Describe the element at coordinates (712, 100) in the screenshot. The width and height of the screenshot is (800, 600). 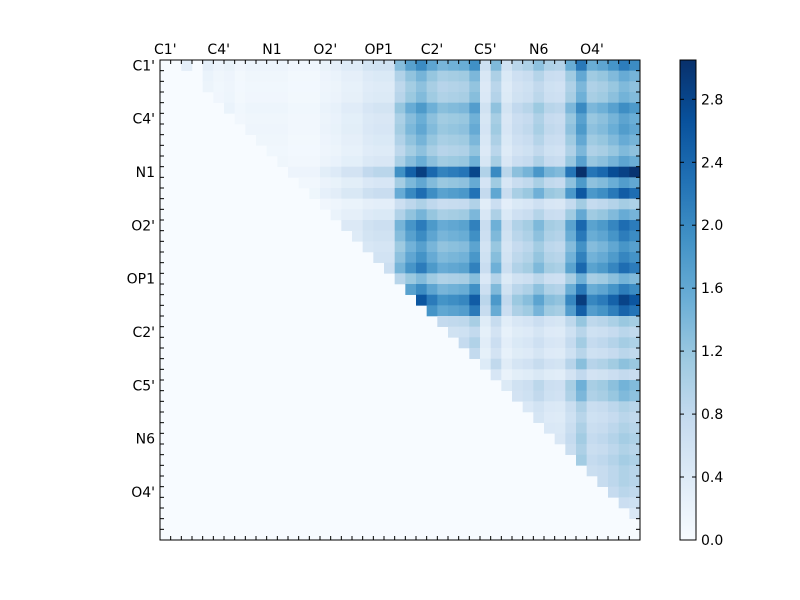
I see `colorbar-tick-label: 2.8` at that location.